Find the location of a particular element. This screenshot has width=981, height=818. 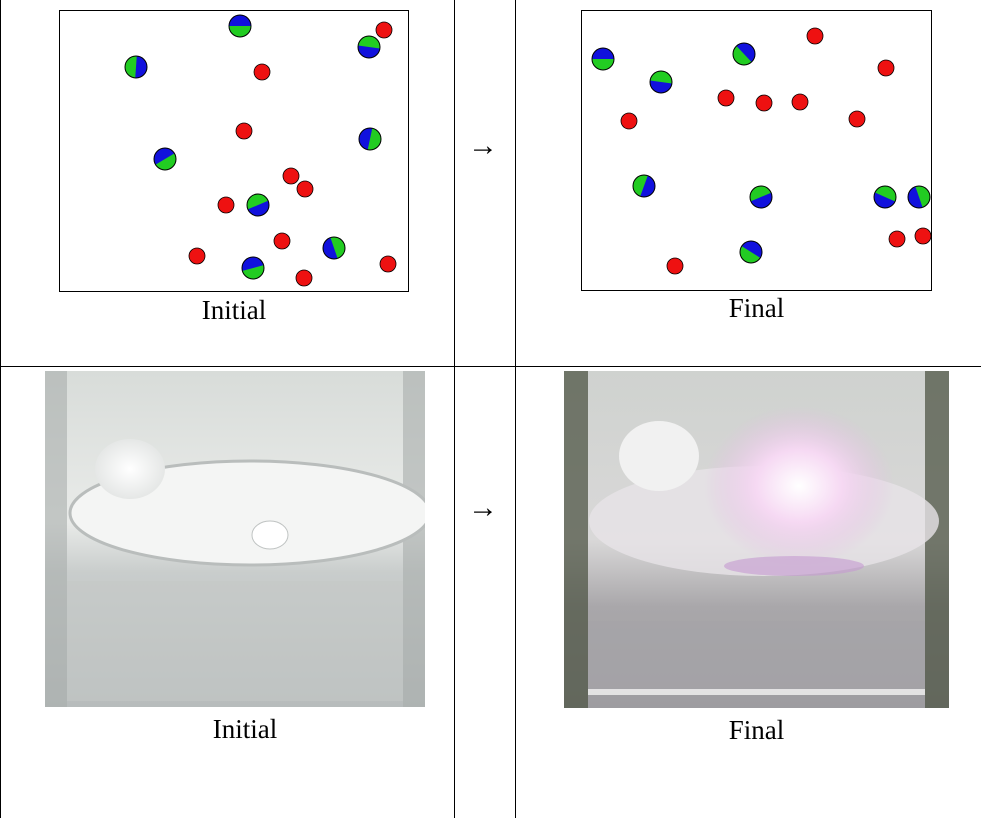

initial-label-top: Initial is located at coordinates (234, 310).